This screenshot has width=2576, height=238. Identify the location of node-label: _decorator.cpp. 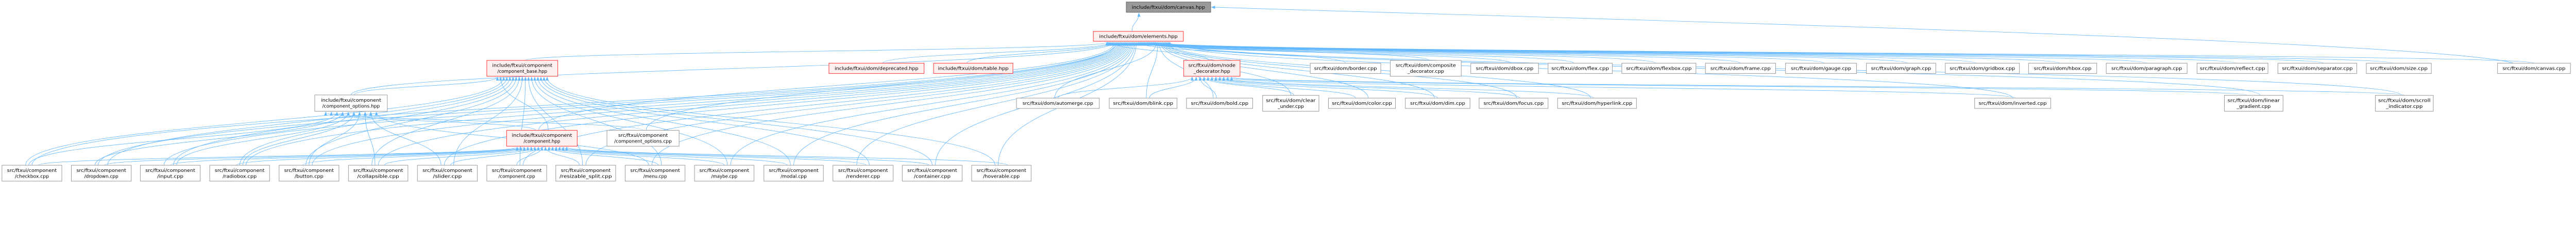
(1425, 72).